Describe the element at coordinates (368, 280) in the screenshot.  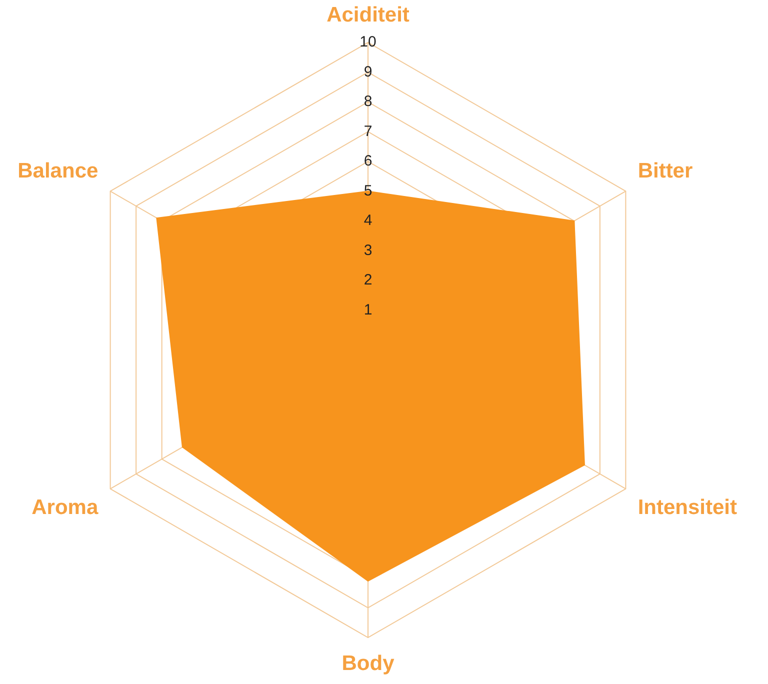
I see `y-tick-label: 2` at that location.